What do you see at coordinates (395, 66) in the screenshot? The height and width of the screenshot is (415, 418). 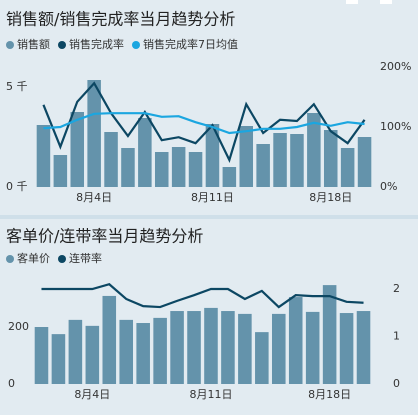 I see `y2-tick-label: 200%` at bounding box center [395, 66].